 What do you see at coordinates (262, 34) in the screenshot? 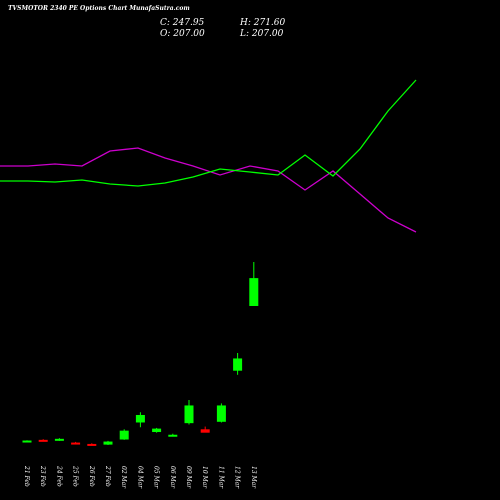
I see `low-value: L: 207.00` at bounding box center [262, 34].